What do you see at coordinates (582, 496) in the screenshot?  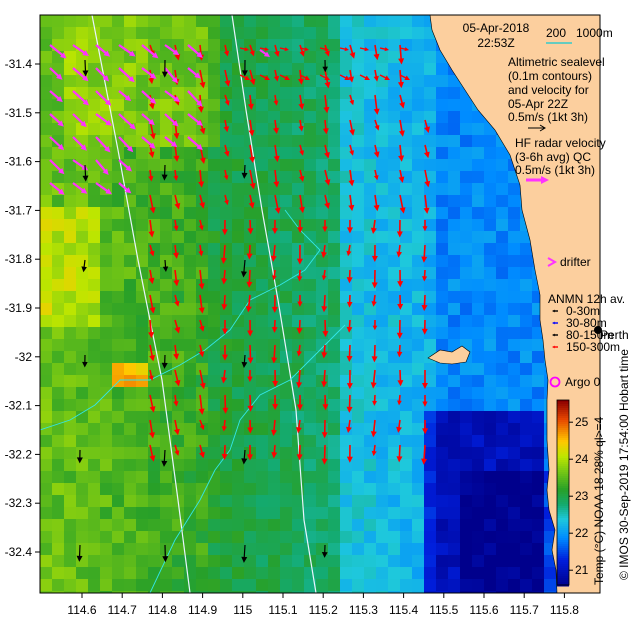 I see `colorbar-tick-label: 23` at bounding box center [582, 496].